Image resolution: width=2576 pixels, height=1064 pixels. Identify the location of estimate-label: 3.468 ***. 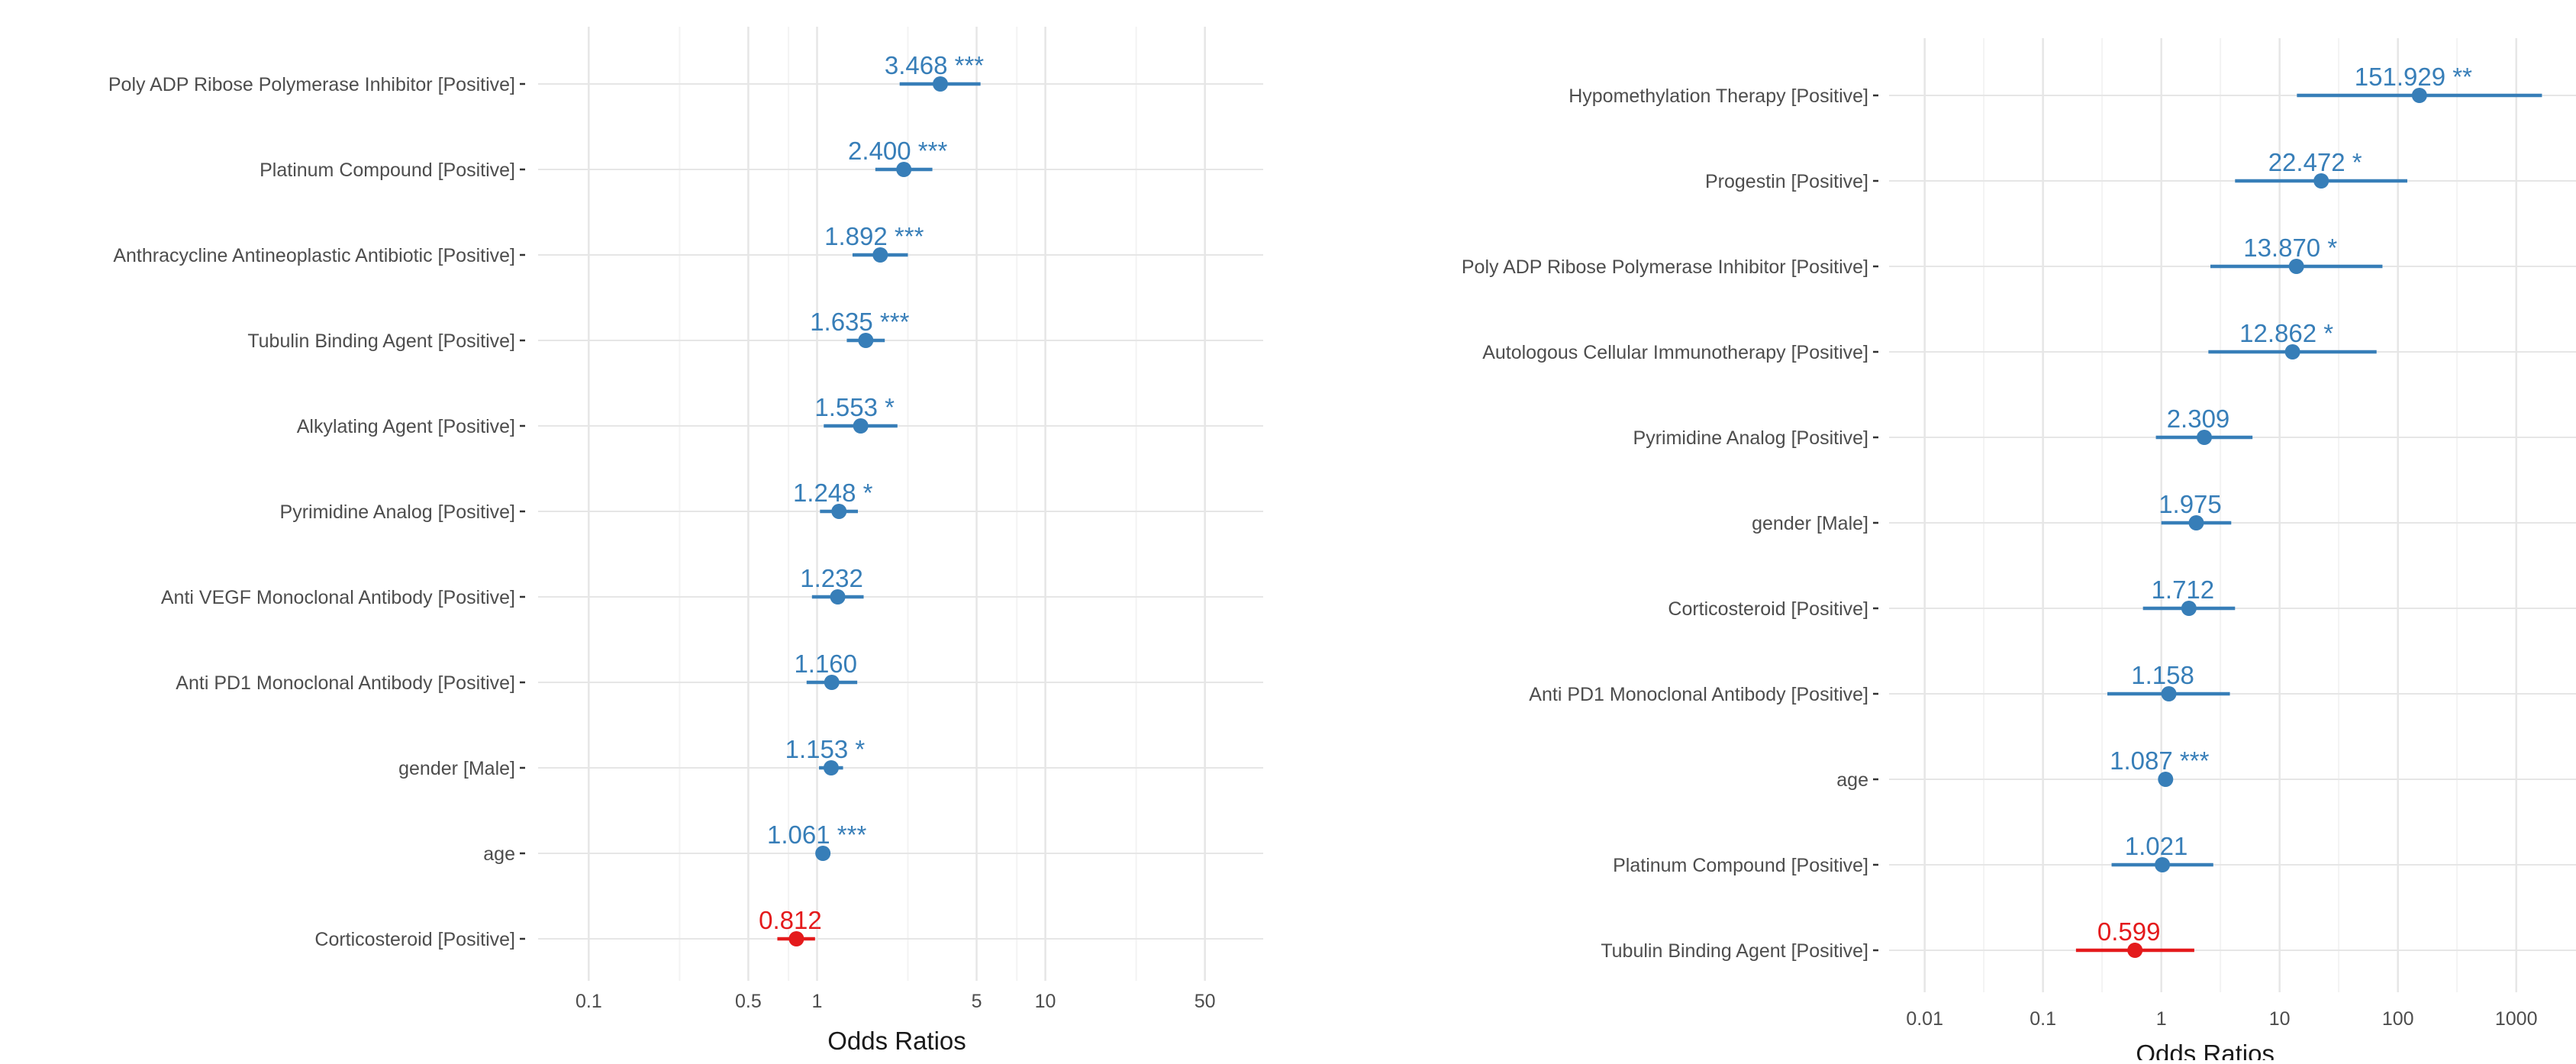
(935, 65).